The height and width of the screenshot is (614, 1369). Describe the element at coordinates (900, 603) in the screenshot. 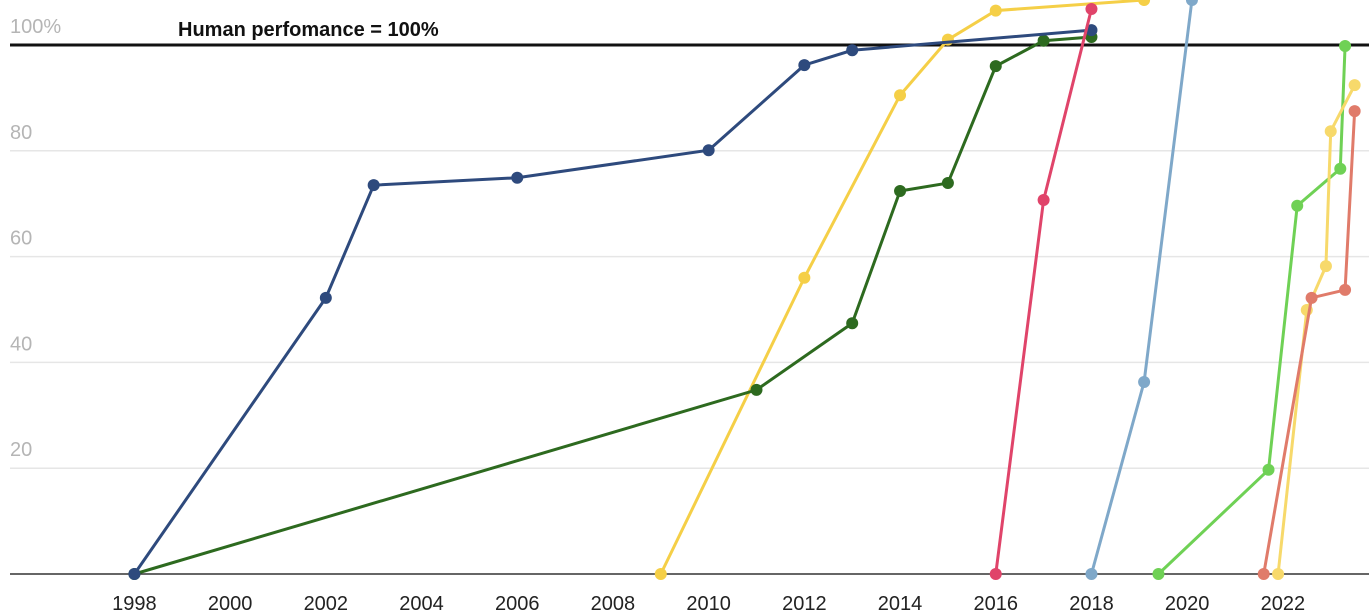

I see `x-tick-label: 2014` at that location.